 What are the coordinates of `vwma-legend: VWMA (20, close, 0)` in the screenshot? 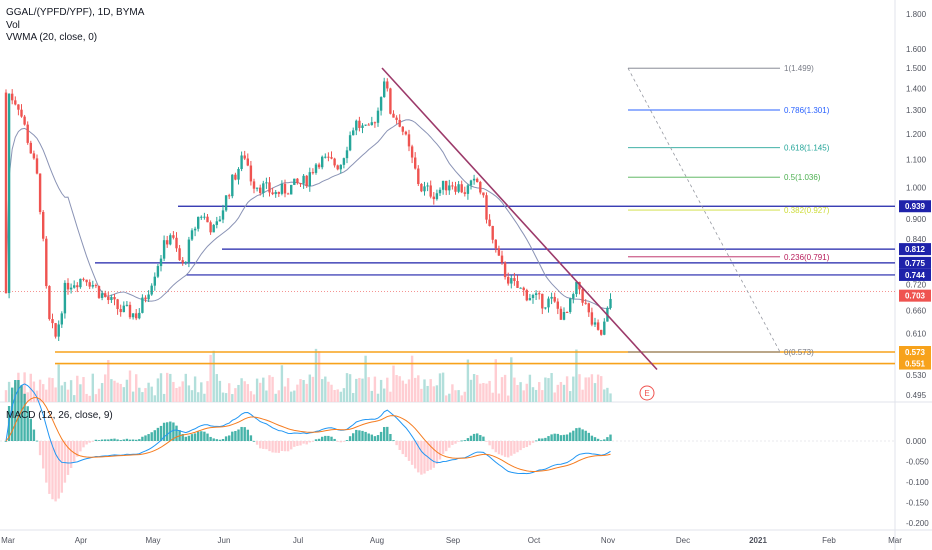 It's located at (51, 37).